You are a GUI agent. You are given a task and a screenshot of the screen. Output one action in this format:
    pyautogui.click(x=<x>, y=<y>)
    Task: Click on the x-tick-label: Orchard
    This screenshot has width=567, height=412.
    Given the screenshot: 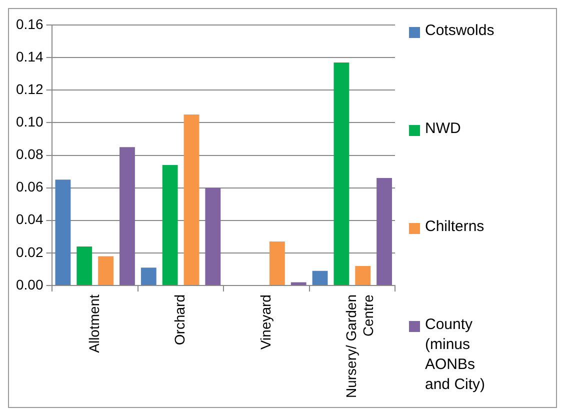 What is the action you would take?
    pyautogui.click(x=180, y=320)
    